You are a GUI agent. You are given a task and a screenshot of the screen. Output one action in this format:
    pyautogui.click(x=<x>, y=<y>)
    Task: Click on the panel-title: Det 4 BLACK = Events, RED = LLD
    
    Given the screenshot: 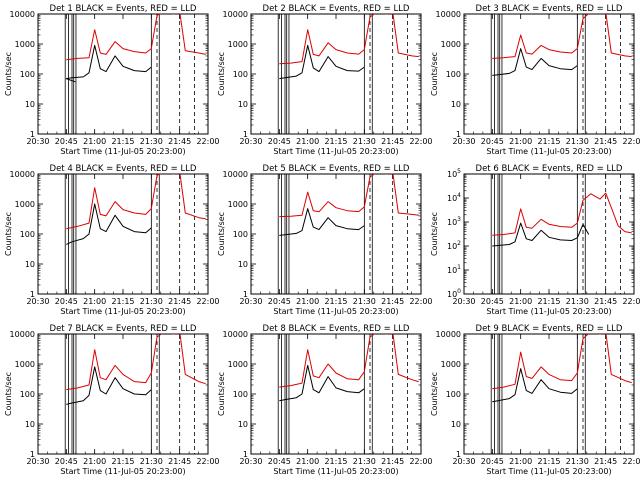 What is the action you would take?
    pyautogui.click(x=123, y=169)
    